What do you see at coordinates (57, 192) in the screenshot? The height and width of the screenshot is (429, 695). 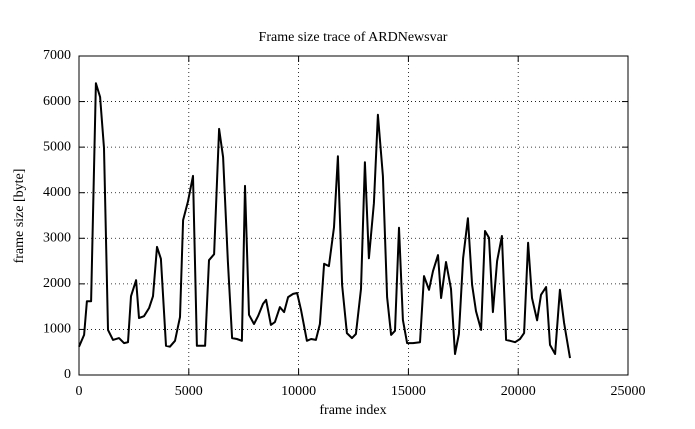 I see `y-tick-label: 4000` at bounding box center [57, 192].